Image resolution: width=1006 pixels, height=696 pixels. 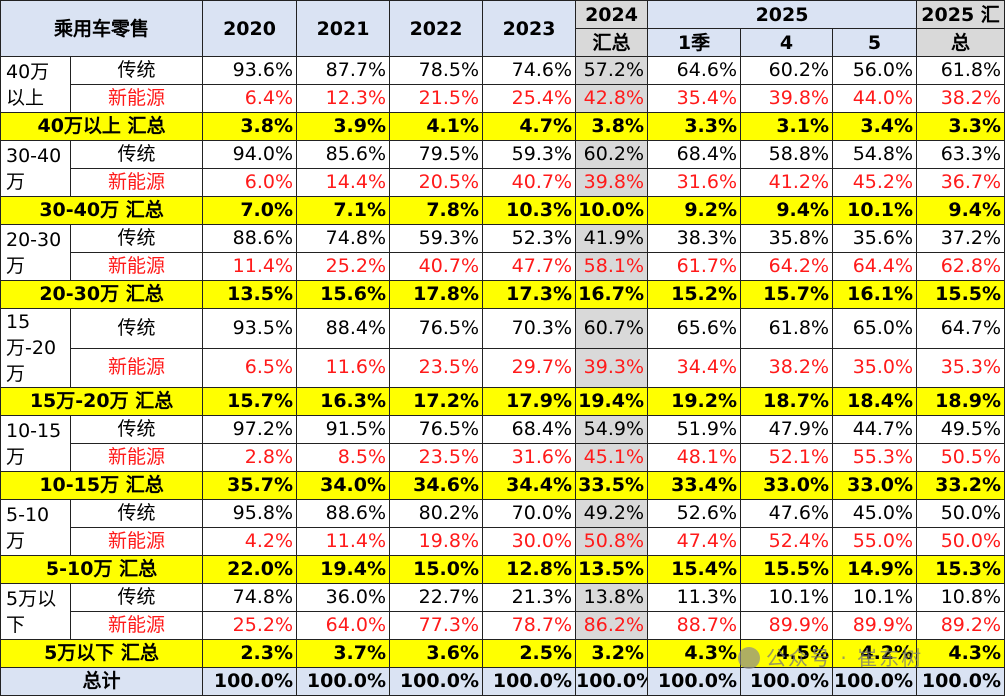 I want to click on subtotal-value-cell: 15.6%, so click(x=343, y=294).